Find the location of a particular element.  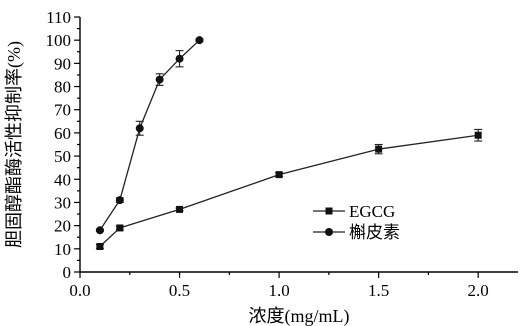

y-tick-label: 80 is located at coordinates (62, 87).